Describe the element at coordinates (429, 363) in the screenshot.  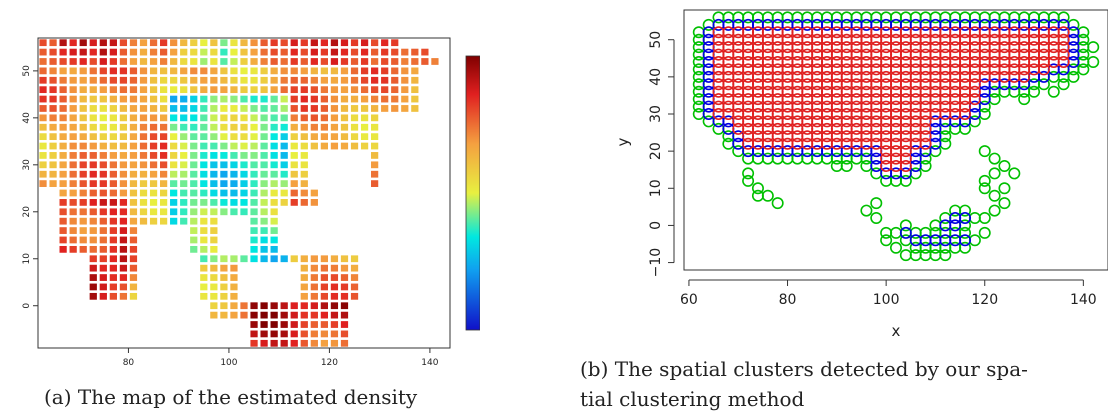
I see `x-tick-label: 140` at that location.